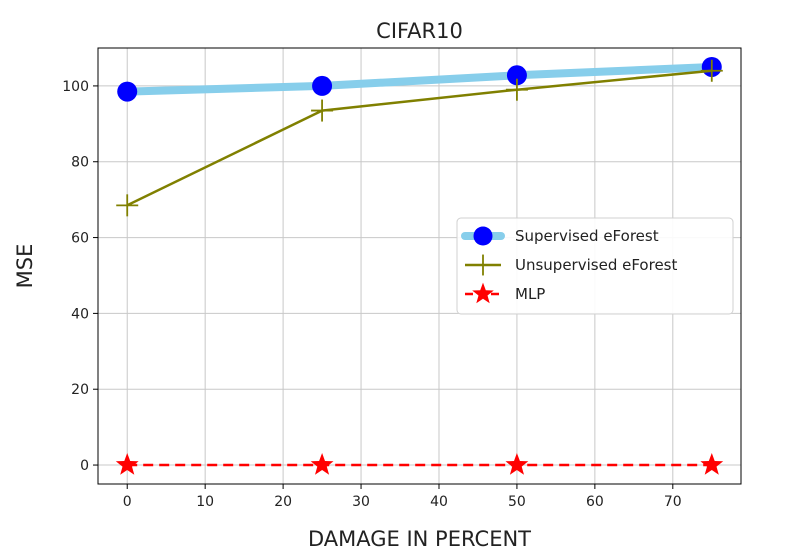 The height and width of the screenshot is (560, 787). Describe the element at coordinates (483, 293) in the screenshot. I see `legend-marker-mlp` at that location.